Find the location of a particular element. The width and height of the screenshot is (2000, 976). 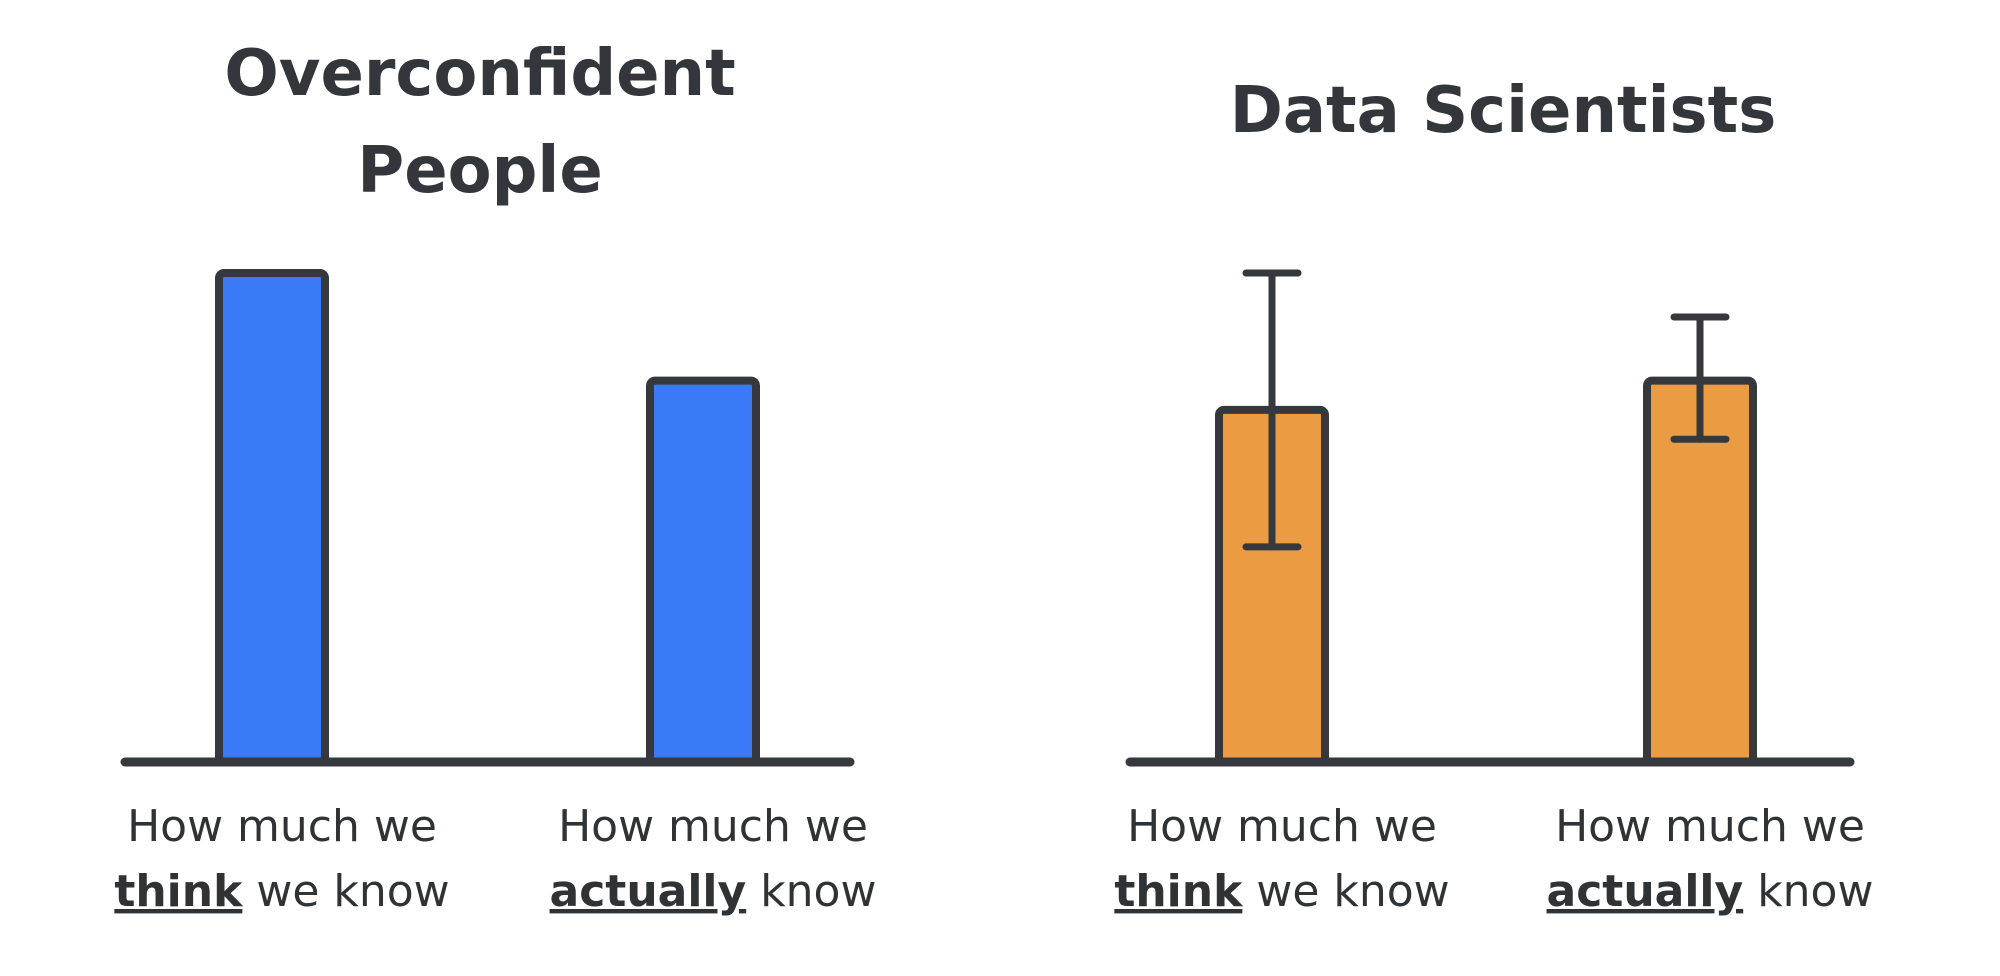

chart-title-line: Data Scientists is located at coordinates (1503, 111).